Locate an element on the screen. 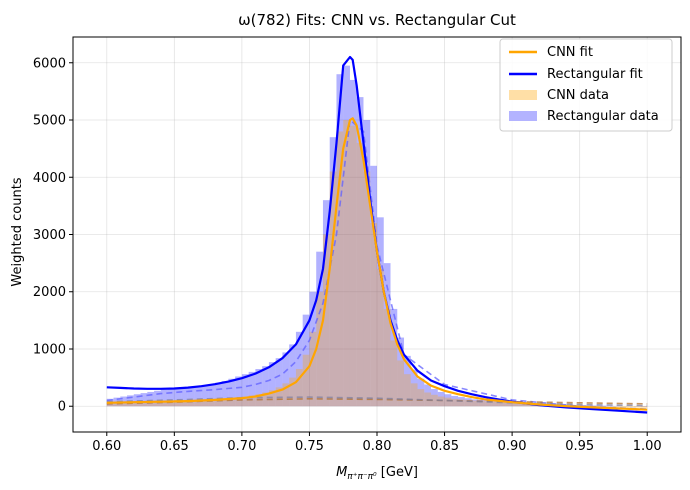  x-tick-label: 0.65 is located at coordinates (174, 446).